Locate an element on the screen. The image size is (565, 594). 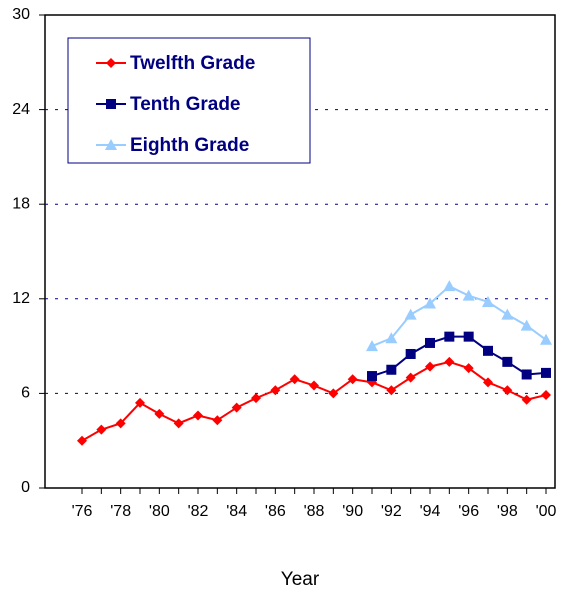
legend-label: Twelfth Grade is located at coordinates (192, 63).